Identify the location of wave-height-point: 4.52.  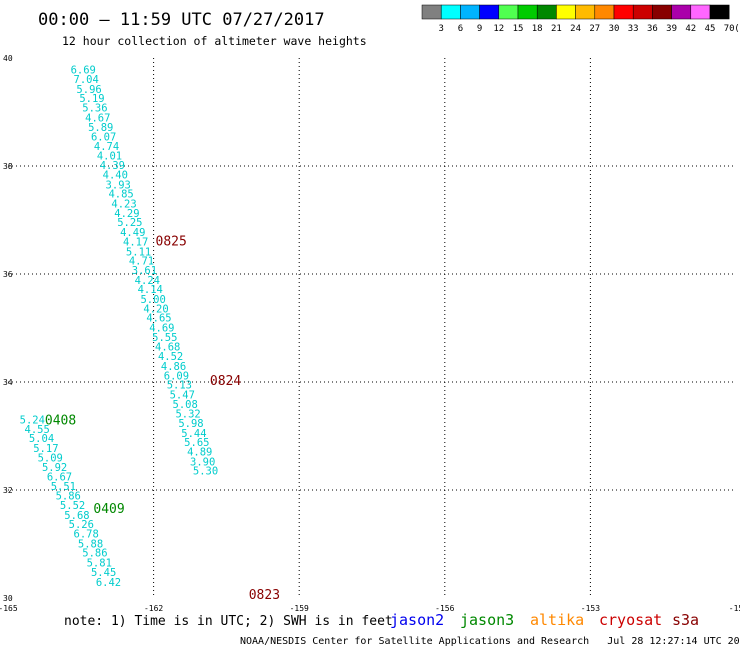
(170, 357).